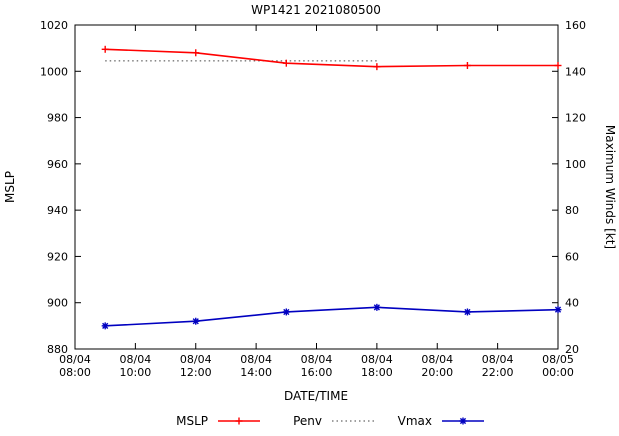 This screenshot has width=619, height=436. Describe the element at coordinates (256, 372) in the screenshot. I see `x-tick-label-time: 14:00` at that location.